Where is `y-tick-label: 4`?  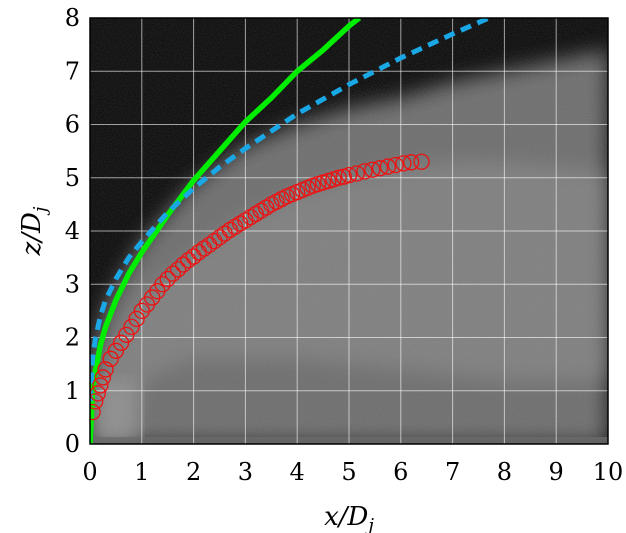
y-tick-label: 4 is located at coordinates (72, 231).